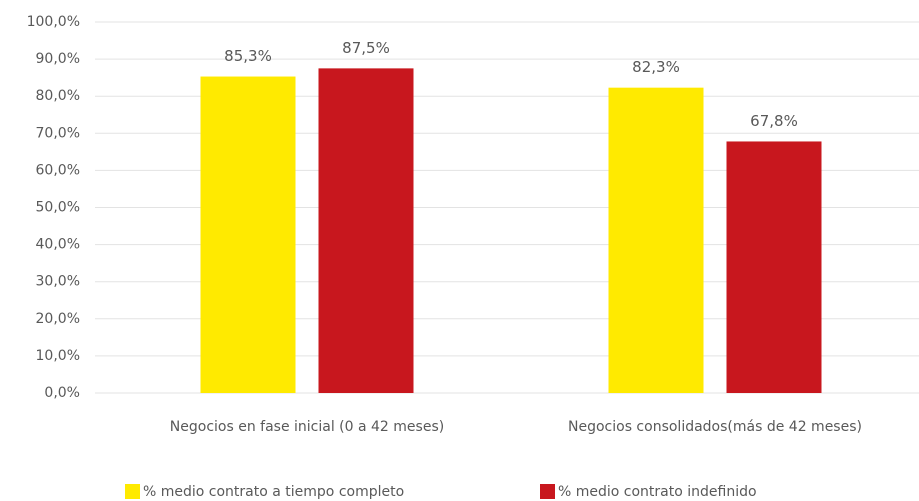 This screenshot has height=501, width=919. Describe the element at coordinates (366, 48) in the screenshot. I see `data-label: 87,5%` at that location.